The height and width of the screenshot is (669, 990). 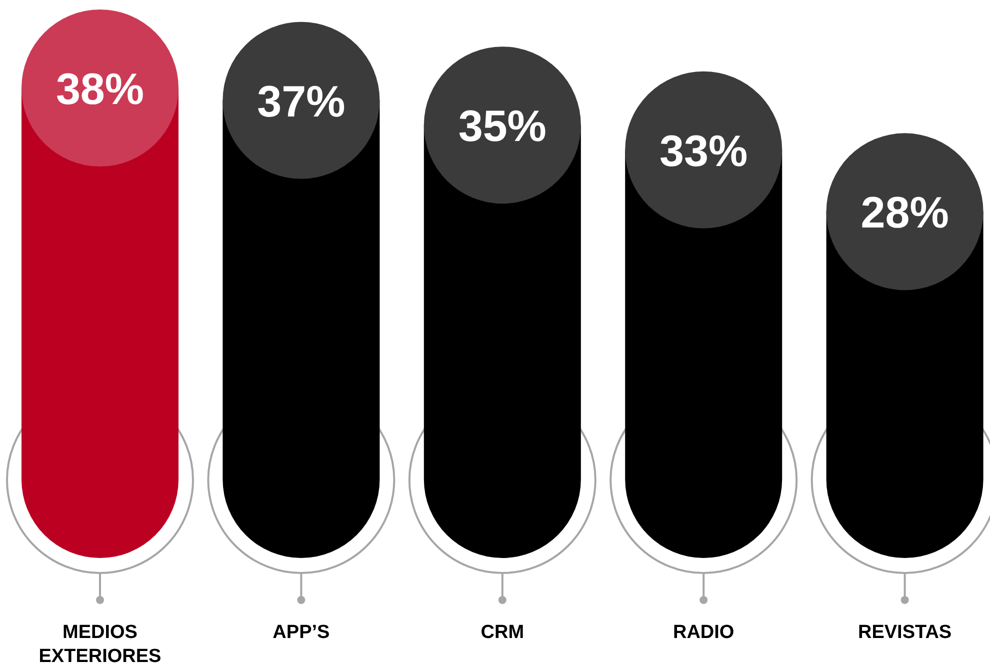 What do you see at coordinates (301, 101) in the screenshot?
I see `data-label: 37%` at bounding box center [301, 101].